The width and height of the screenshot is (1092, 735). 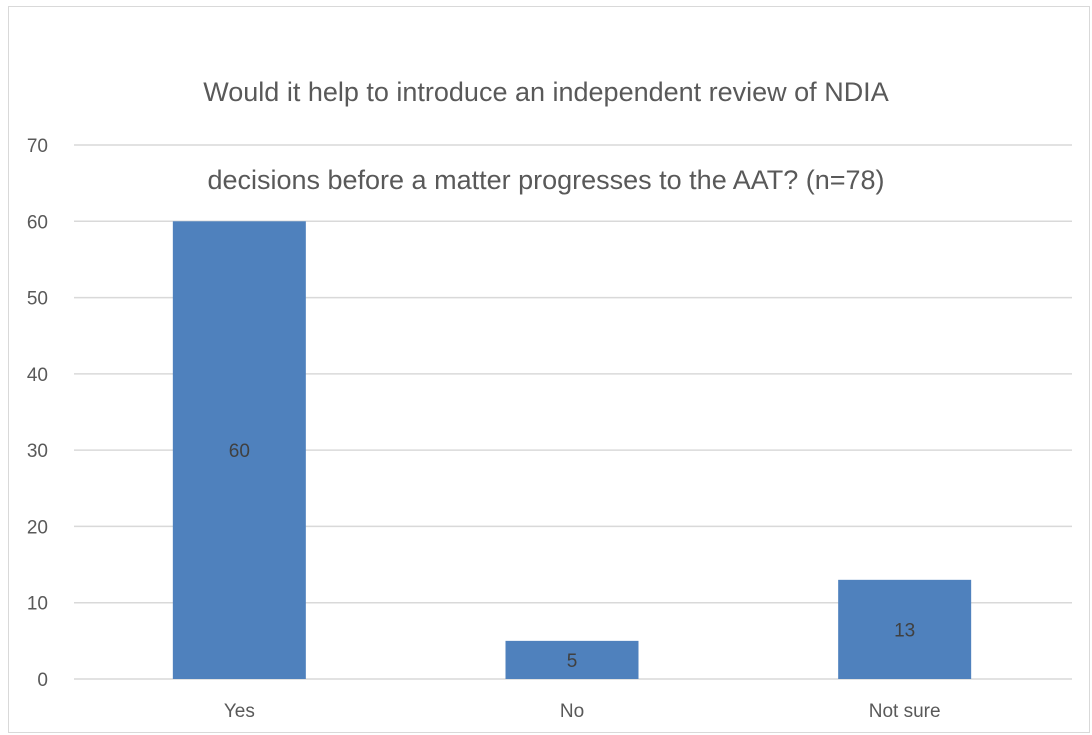 I want to click on data-label: 5, so click(x=572, y=661).